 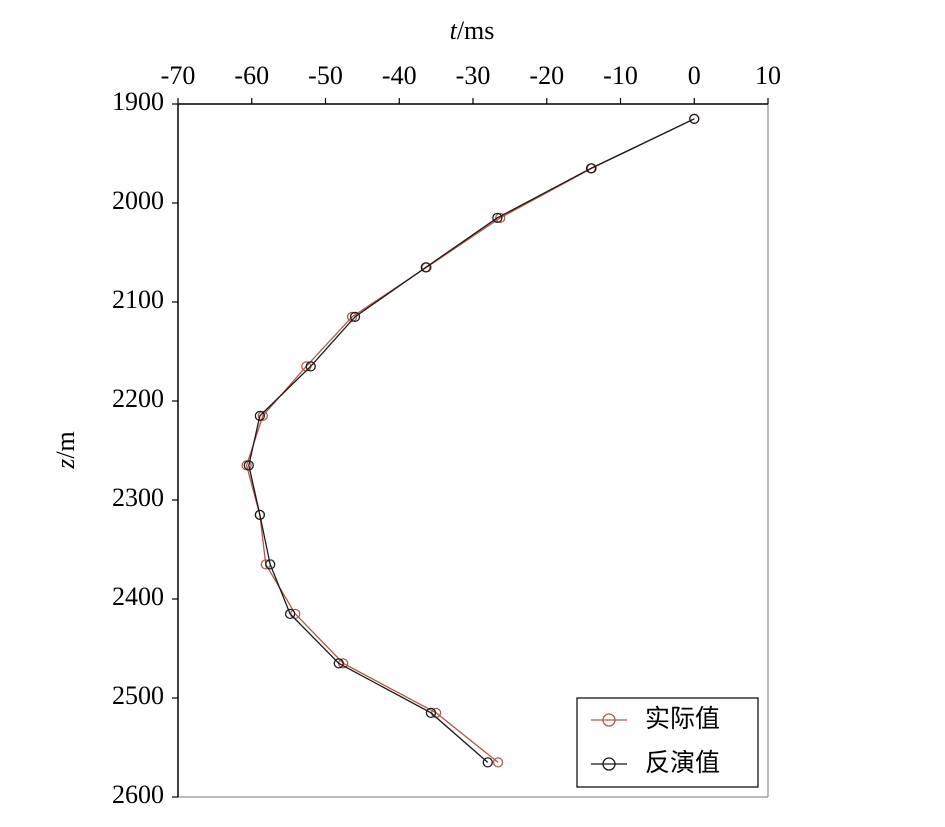 I want to click on x-axis-label: t/ms, so click(x=472, y=30).